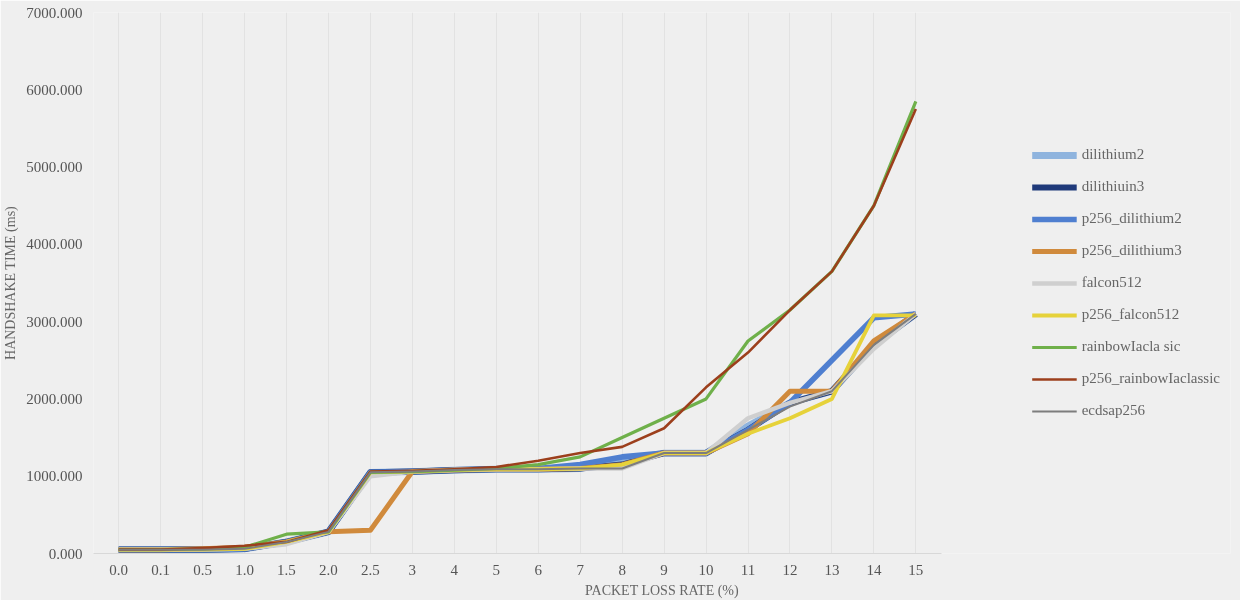 This screenshot has height=607, width=1248. Describe the element at coordinates (916, 569) in the screenshot. I see `x-tick-label: 15` at that location.